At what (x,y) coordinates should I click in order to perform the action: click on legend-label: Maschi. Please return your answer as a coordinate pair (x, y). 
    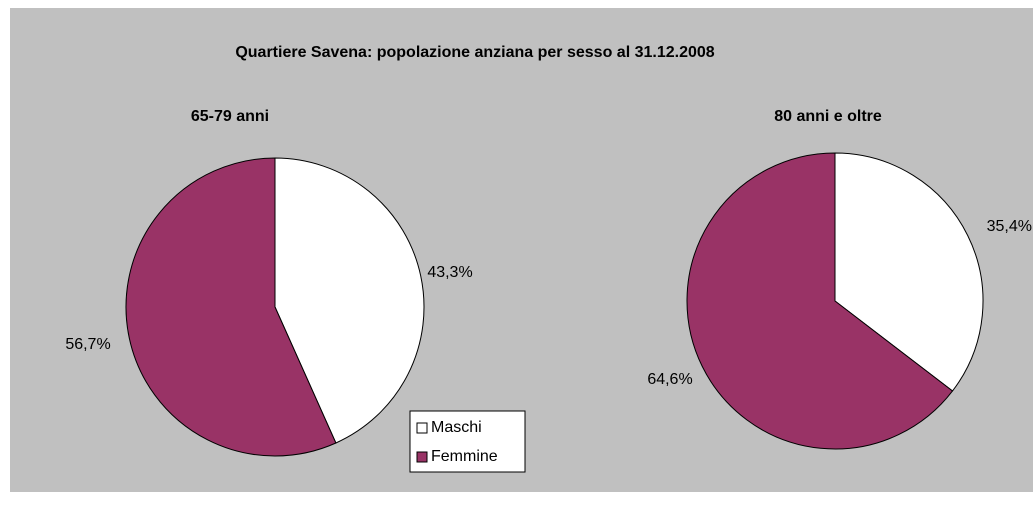
    Looking at the image, I should click on (456, 427).